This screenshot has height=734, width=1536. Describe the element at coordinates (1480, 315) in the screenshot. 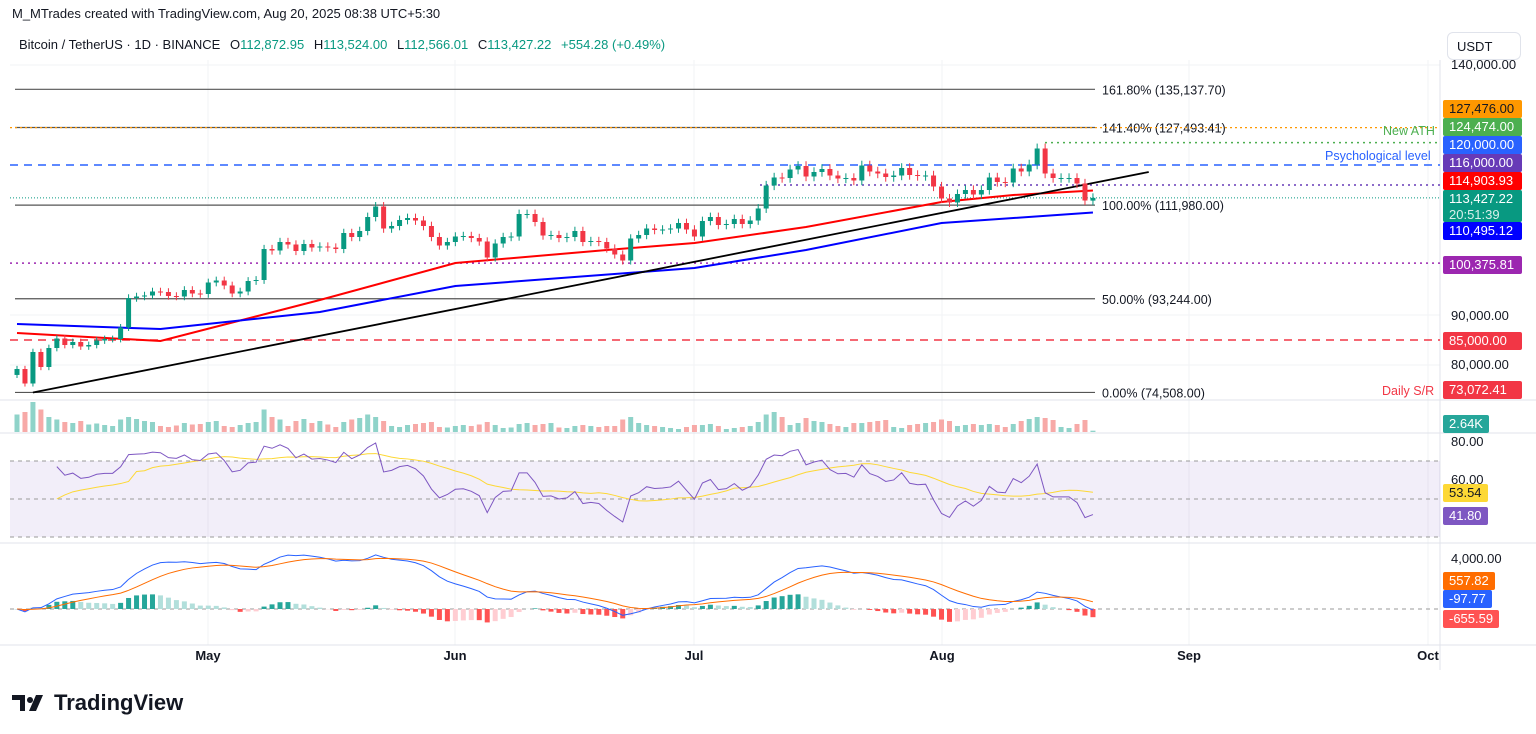

I see `price-tick: 90,000.00` at that location.